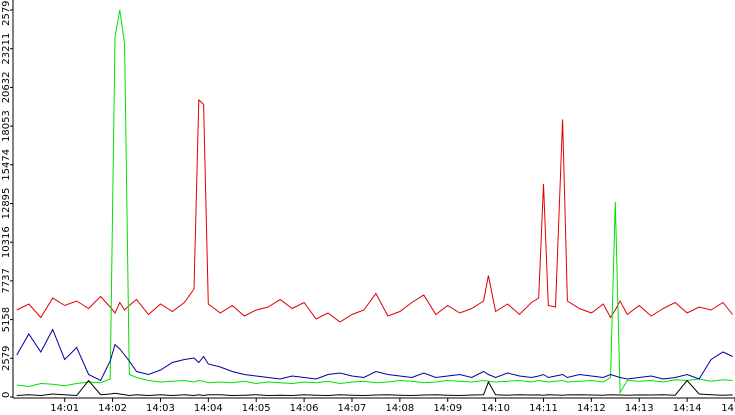 The width and height of the screenshot is (735, 415). What do you see at coordinates (727, 408) in the screenshot?
I see `x-tick-label: 14` at bounding box center [727, 408].